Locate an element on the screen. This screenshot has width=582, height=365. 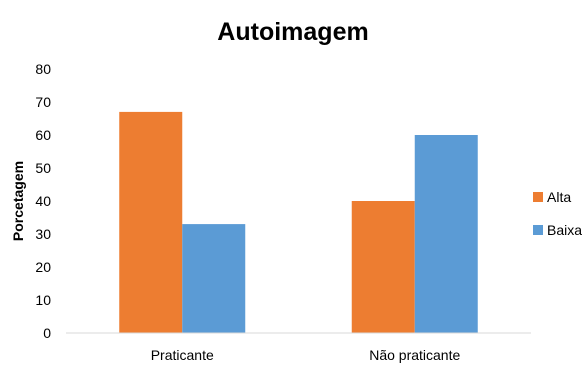
x-tick-label: Praticante is located at coordinates (182, 355).